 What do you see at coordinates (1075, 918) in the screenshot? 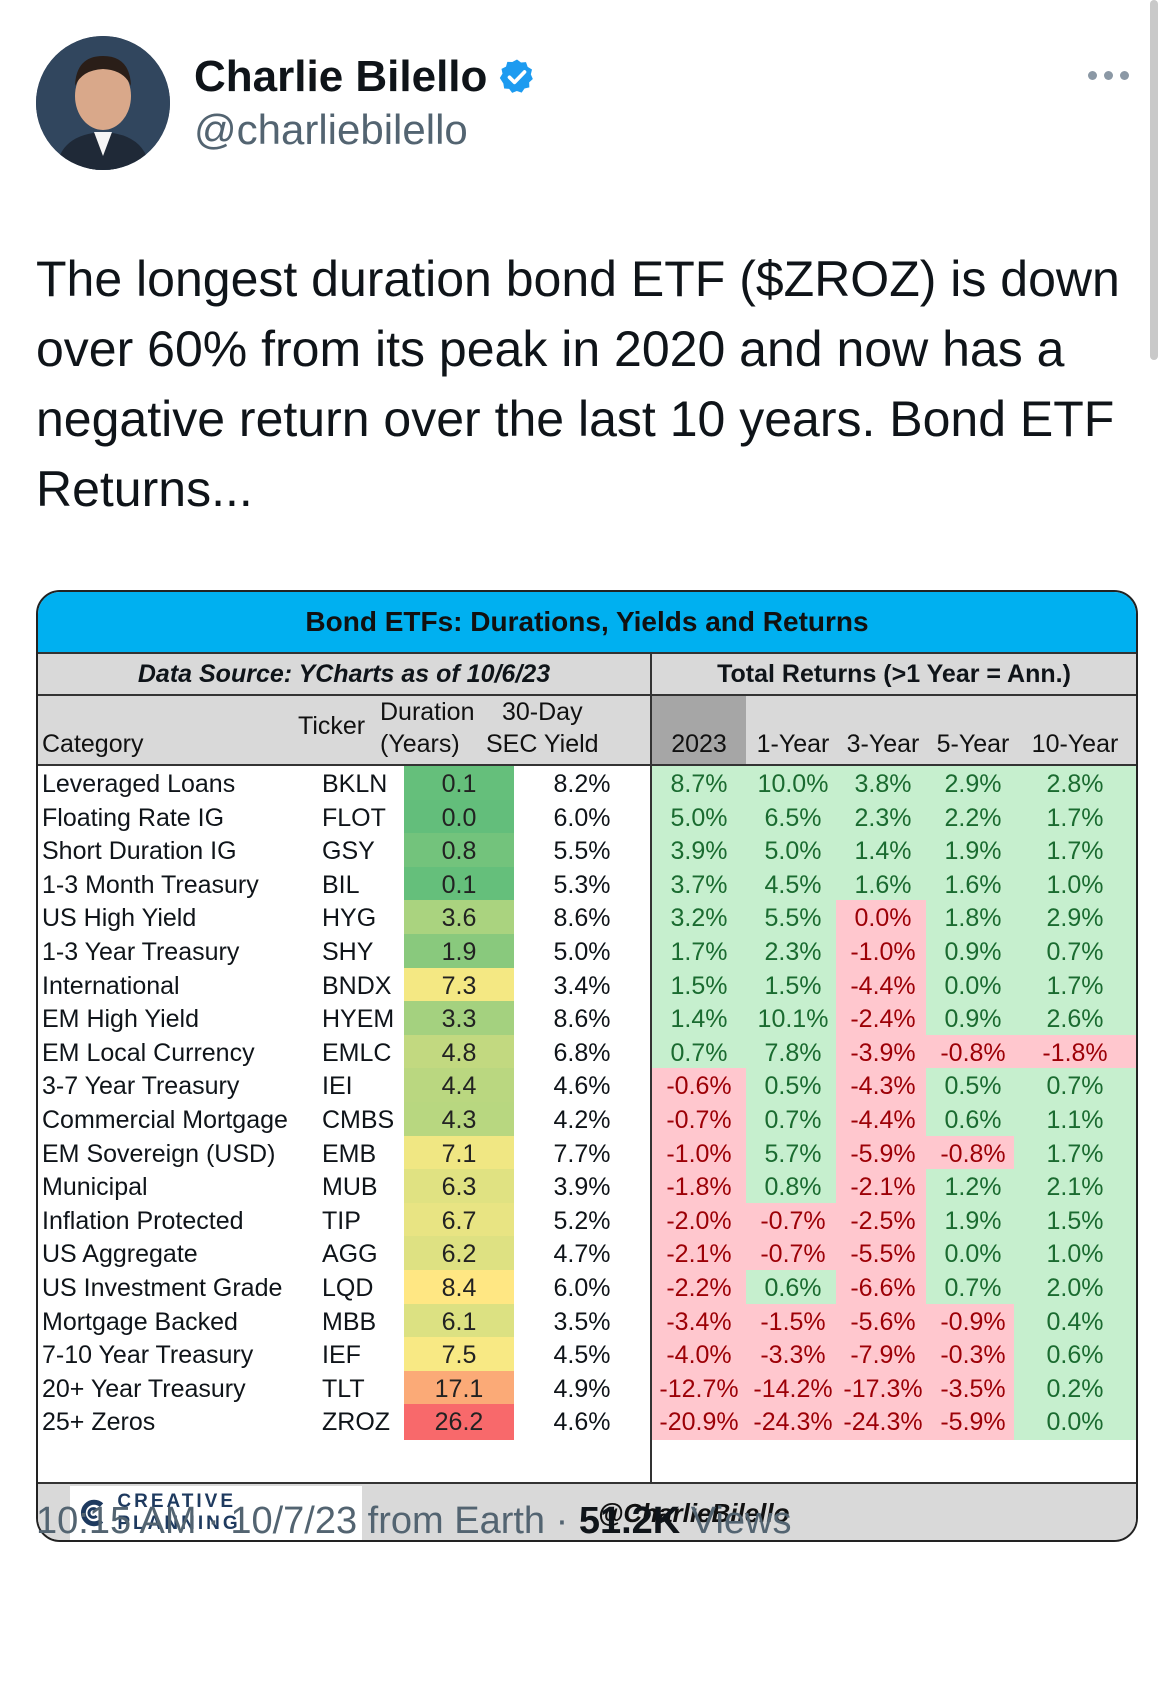
I see `return-cell-r10: 2.9%` at bounding box center [1075, 918].